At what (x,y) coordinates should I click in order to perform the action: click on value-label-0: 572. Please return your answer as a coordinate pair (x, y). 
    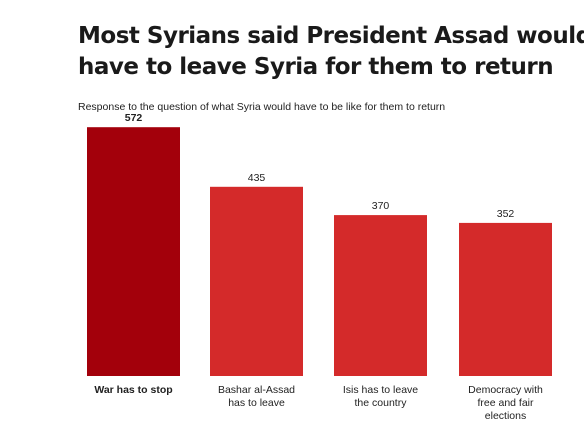
    Looking at the image, I should click on (134, 118).